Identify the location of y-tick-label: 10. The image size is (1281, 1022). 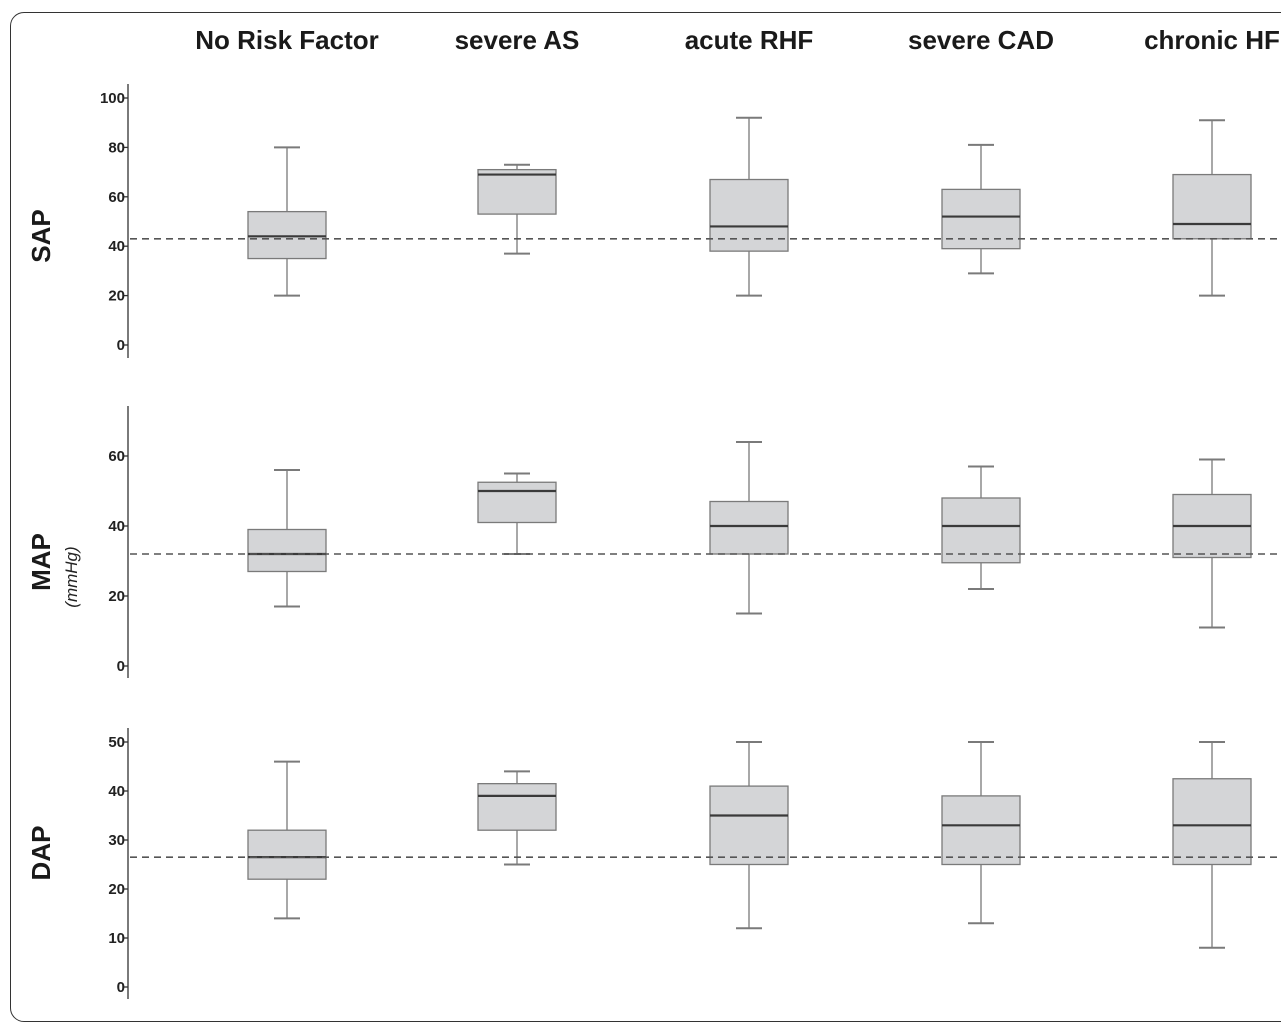
(116, 938).